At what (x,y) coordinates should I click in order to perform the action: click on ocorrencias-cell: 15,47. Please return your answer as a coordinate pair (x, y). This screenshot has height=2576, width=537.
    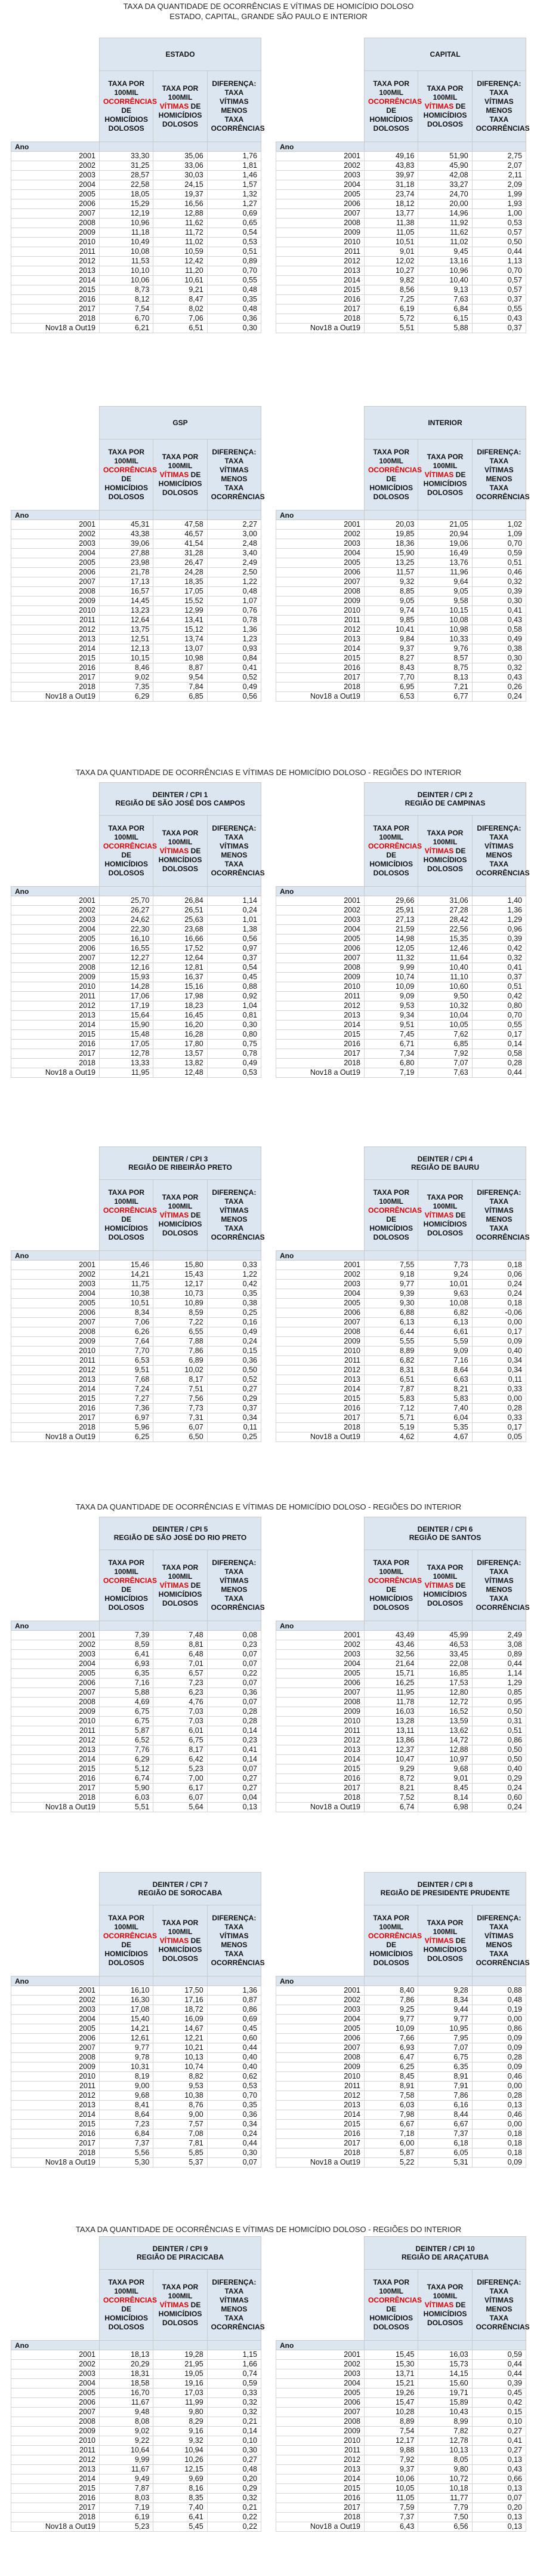
    Looking at the image, I should click on (391, 2402).